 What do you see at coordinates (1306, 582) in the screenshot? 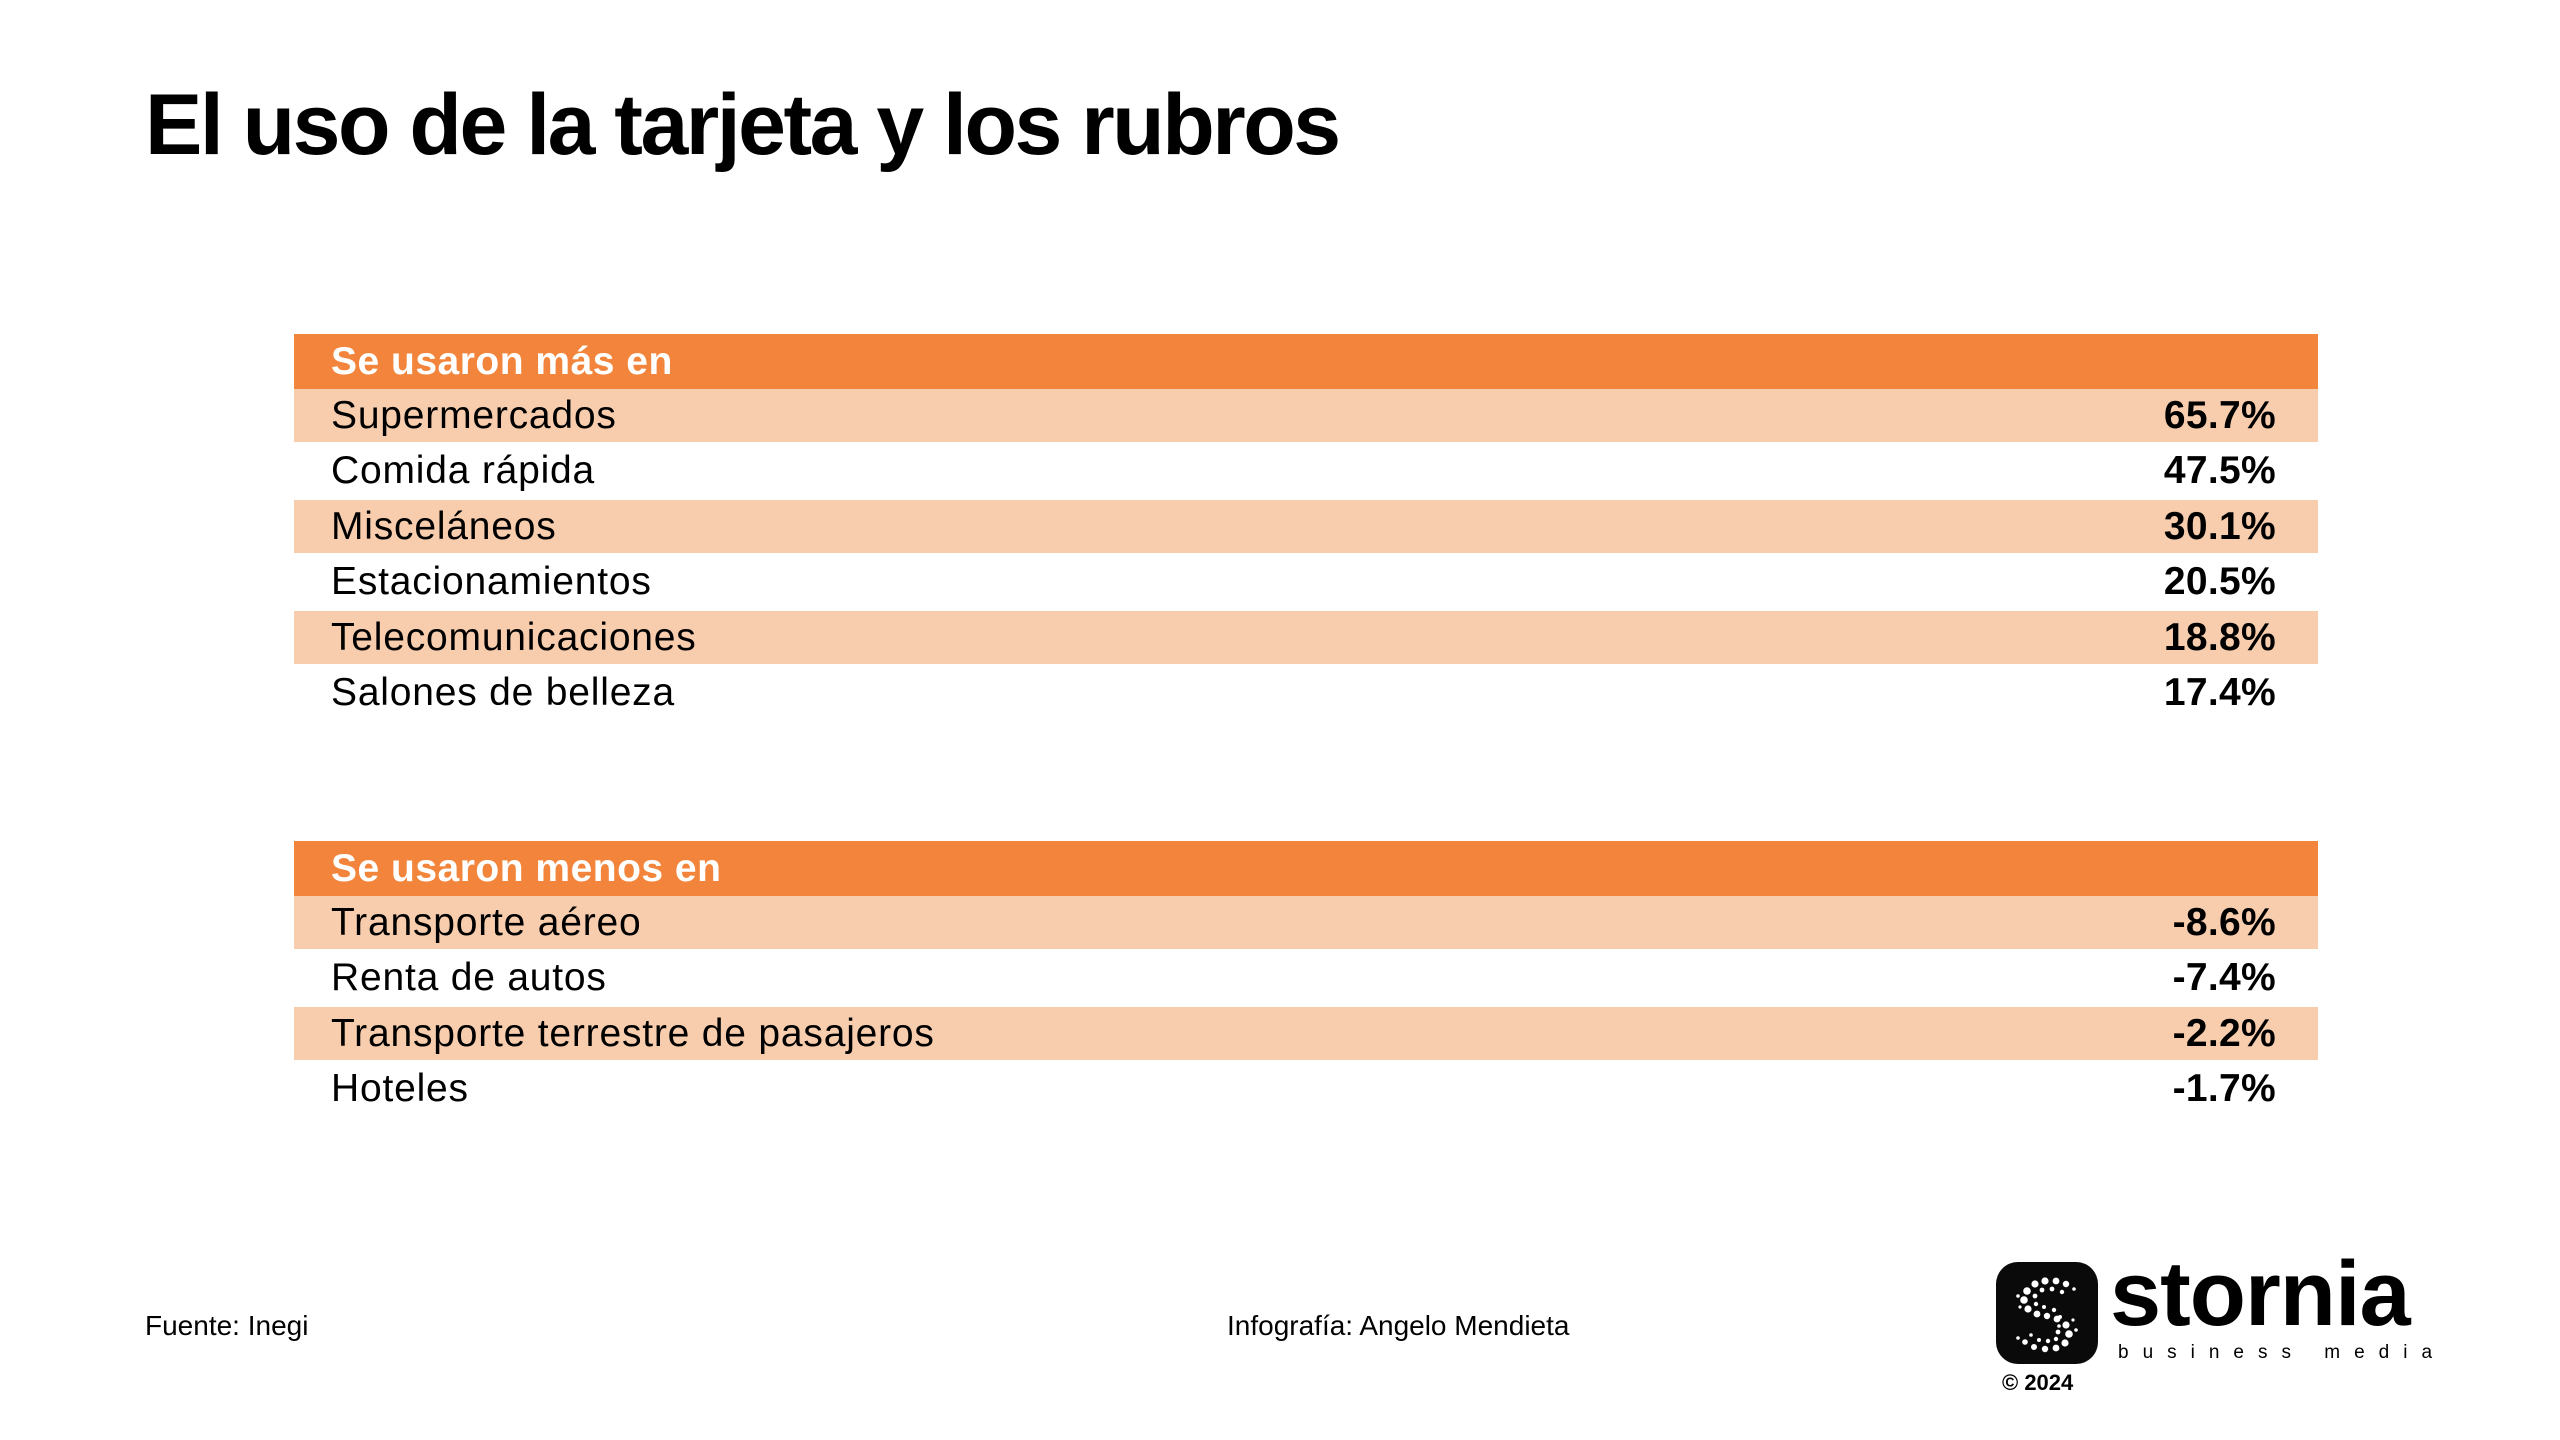
I see `table-row: Estacionamientos 20.5%` at bounding box center [1306, 582].